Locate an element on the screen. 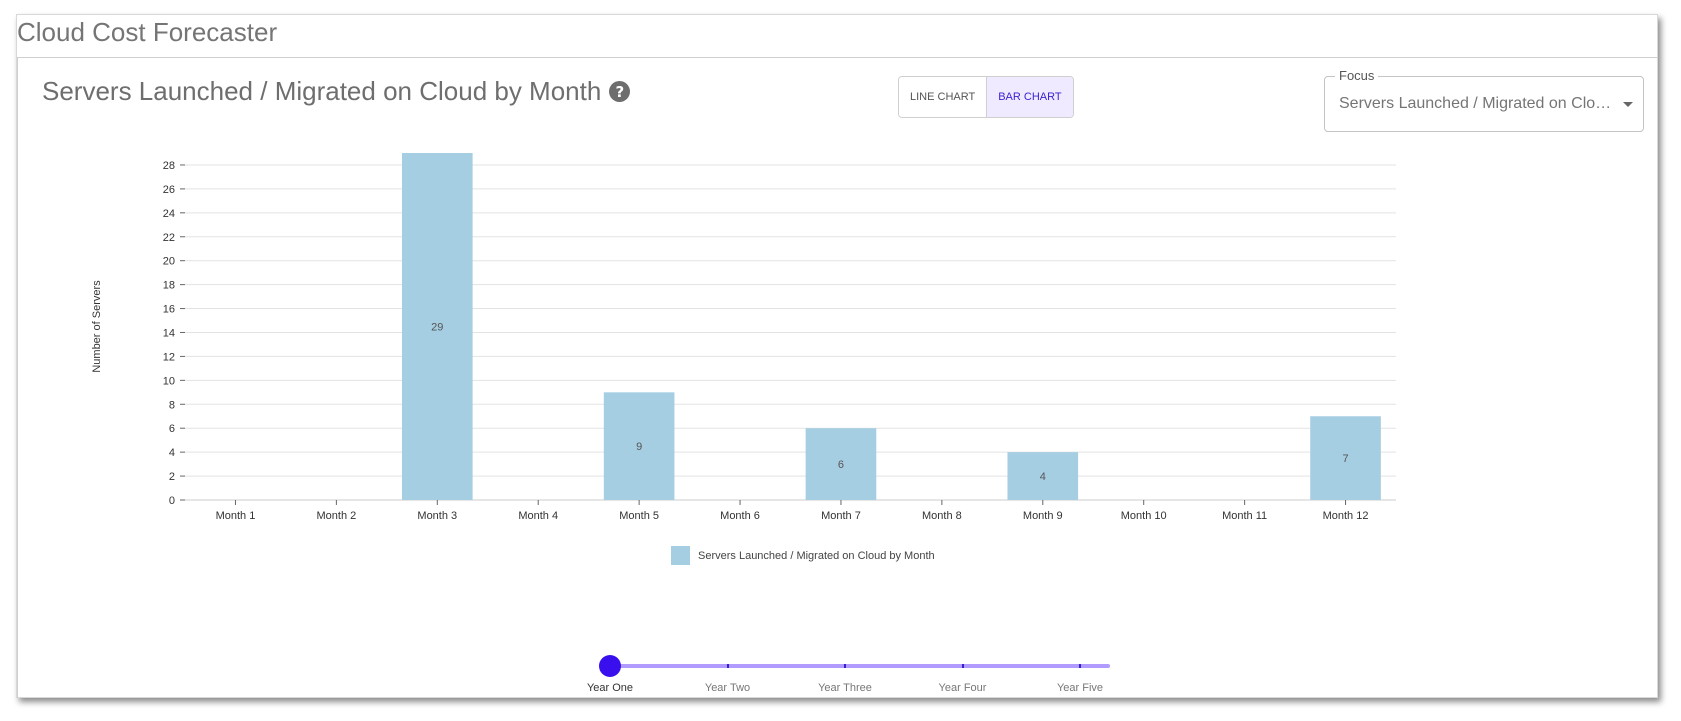 The image size is (1681, 721). bar-data-label: 9 is located at coordinates (639, 447).